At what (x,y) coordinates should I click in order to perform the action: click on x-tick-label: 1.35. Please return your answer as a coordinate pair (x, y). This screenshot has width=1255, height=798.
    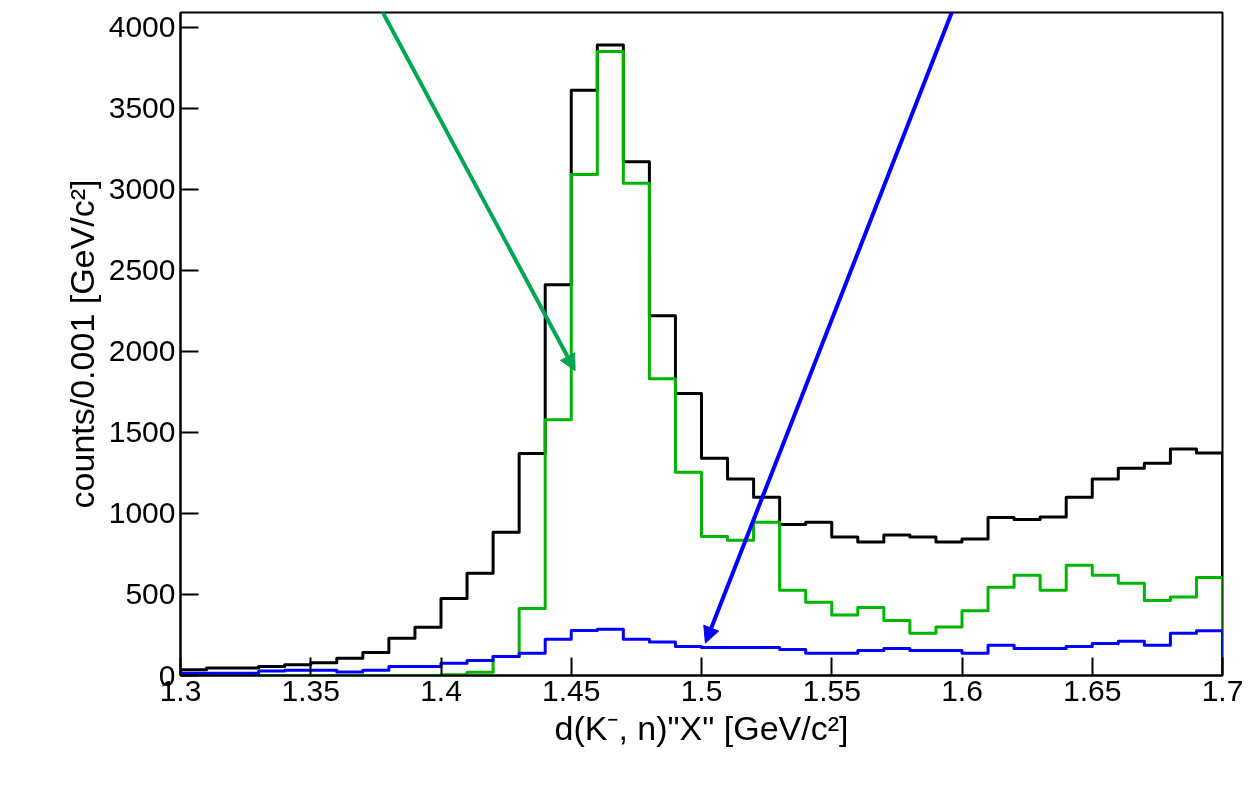
    Looking at the image, I should click on (310, 690).